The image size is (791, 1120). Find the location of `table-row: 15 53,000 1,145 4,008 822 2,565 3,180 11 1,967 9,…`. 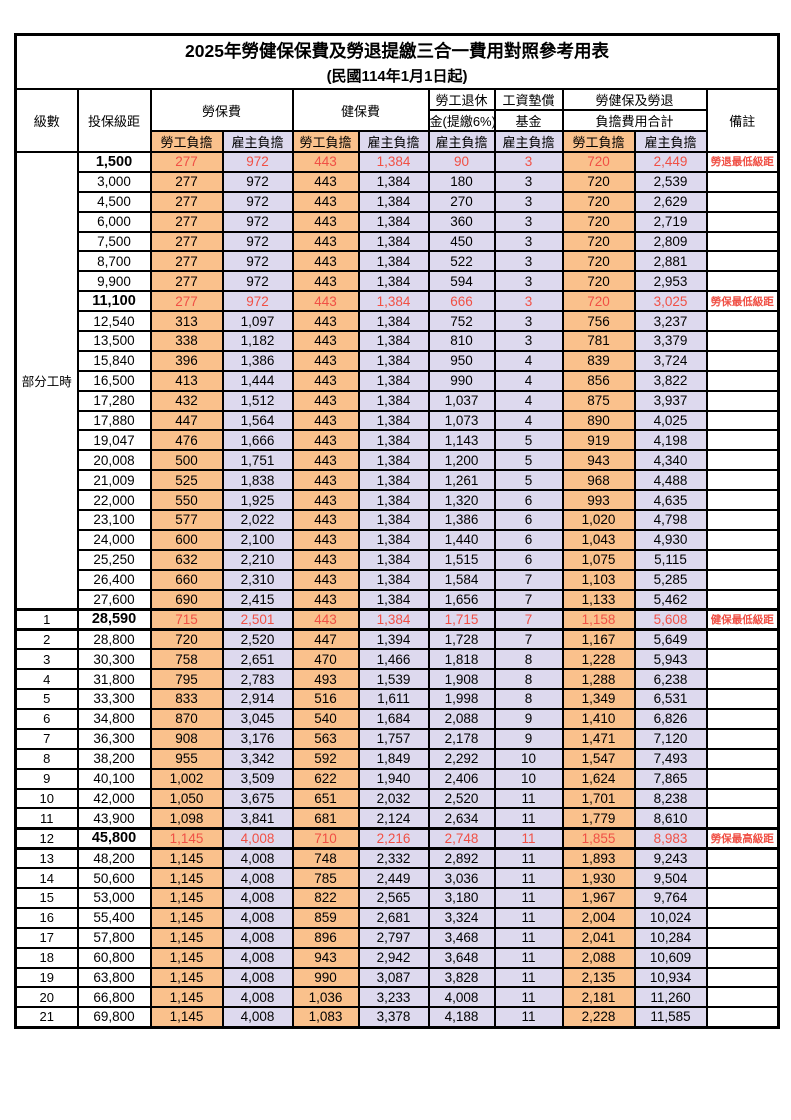

table-row: 15 53,000 1,145 4,008 822 2,565 3,180 11 1,967 9,… is located at coordinates (397, 897).